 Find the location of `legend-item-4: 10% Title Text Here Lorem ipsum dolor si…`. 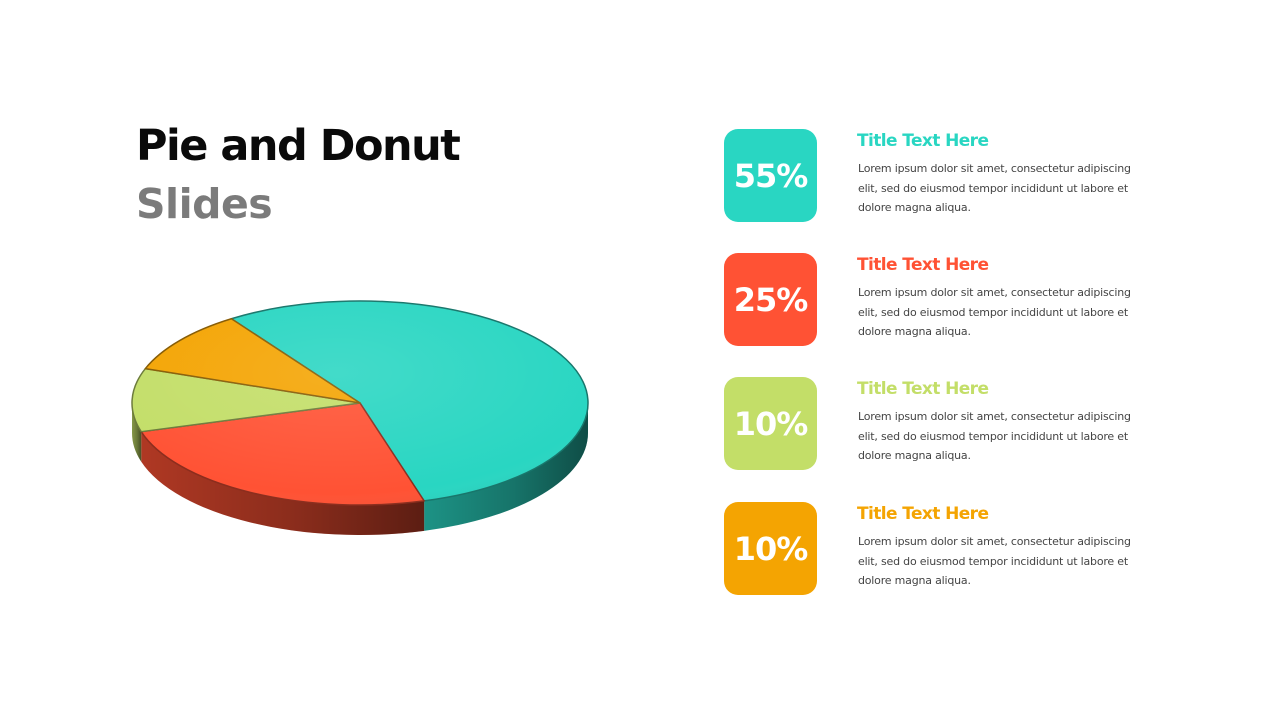

legend-item-4: 10% Title Text Here Lorem ipsum dolor si… is located at coordinates (944, 549).